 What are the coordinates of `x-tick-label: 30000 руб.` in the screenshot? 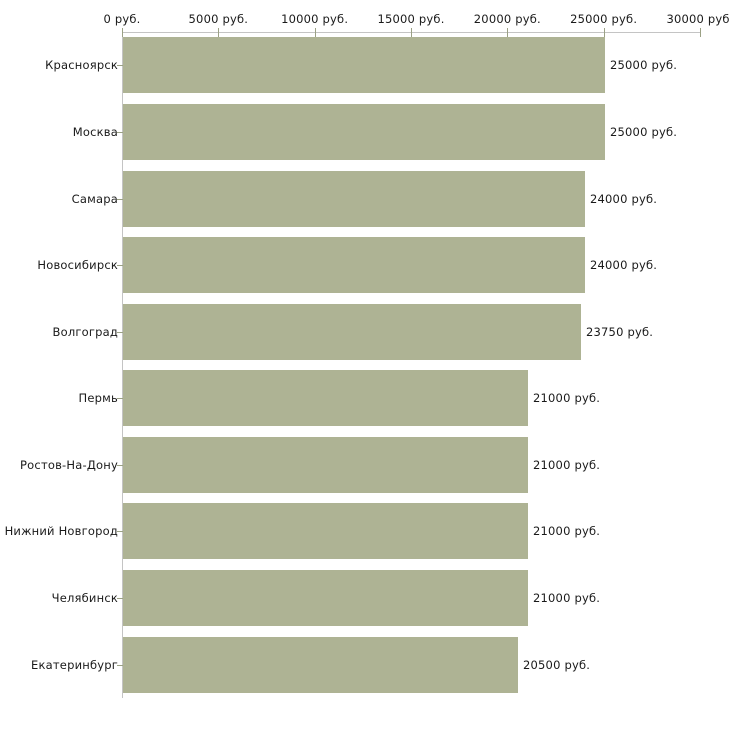 It's located at (698, 19).